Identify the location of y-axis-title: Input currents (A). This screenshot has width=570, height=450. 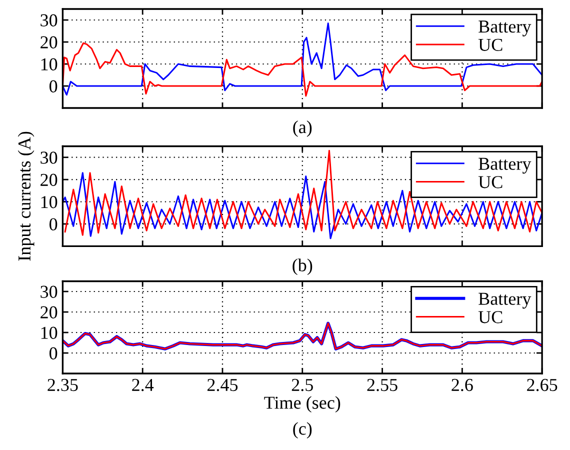
(26, 196).